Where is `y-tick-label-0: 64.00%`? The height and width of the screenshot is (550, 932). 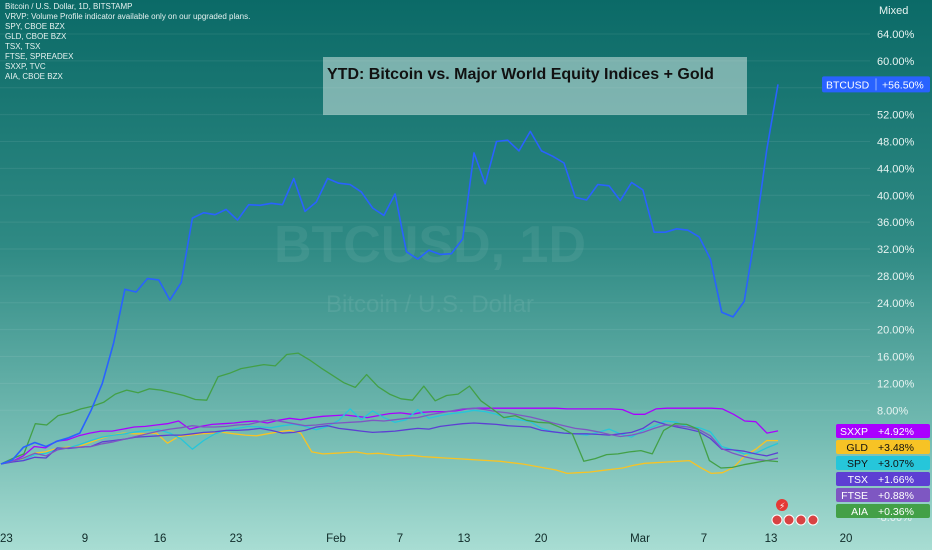
y-tick-label-0: 64.00% is located at coordinates (896, 35).